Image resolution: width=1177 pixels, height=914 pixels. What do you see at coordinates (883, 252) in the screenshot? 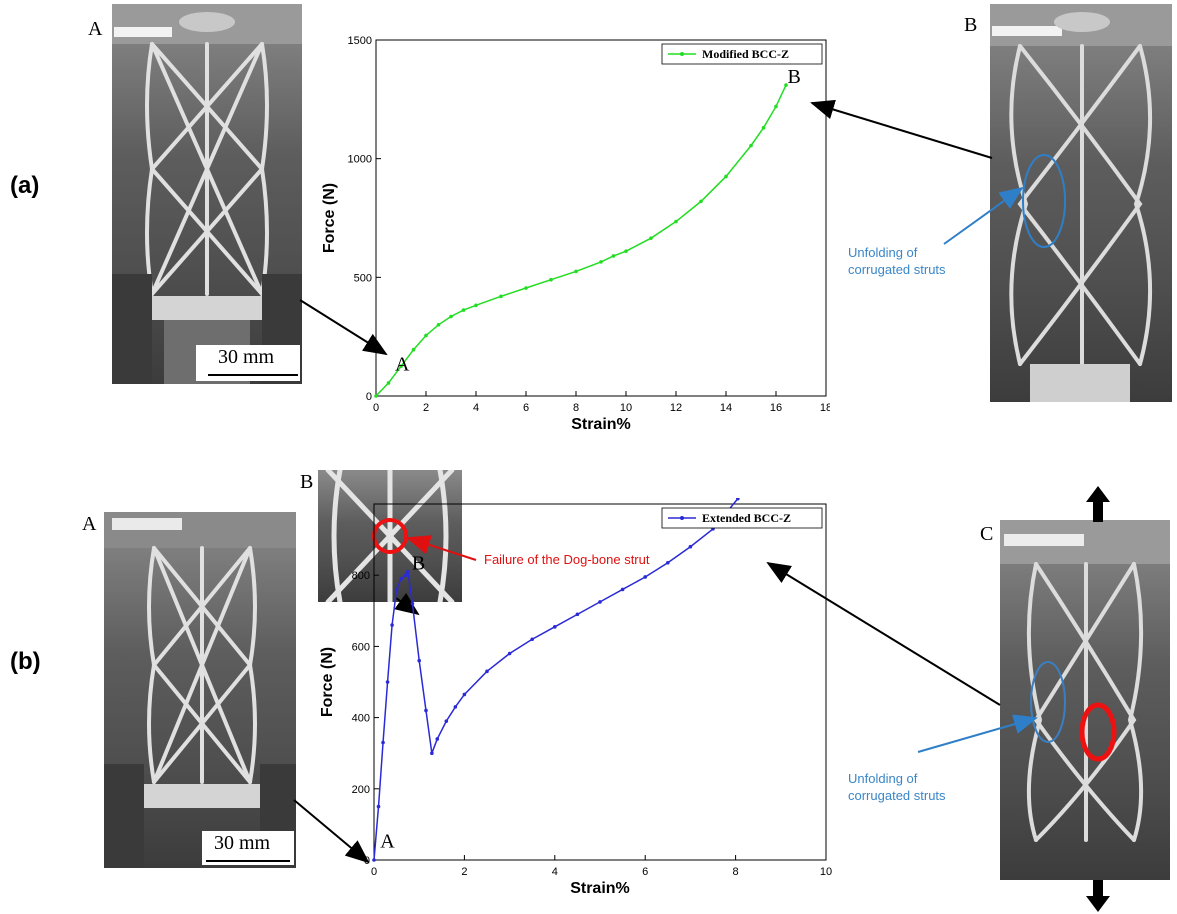
I see `unfolding-label-a-line1: Unfolding of` at bounding box center [883, 252].